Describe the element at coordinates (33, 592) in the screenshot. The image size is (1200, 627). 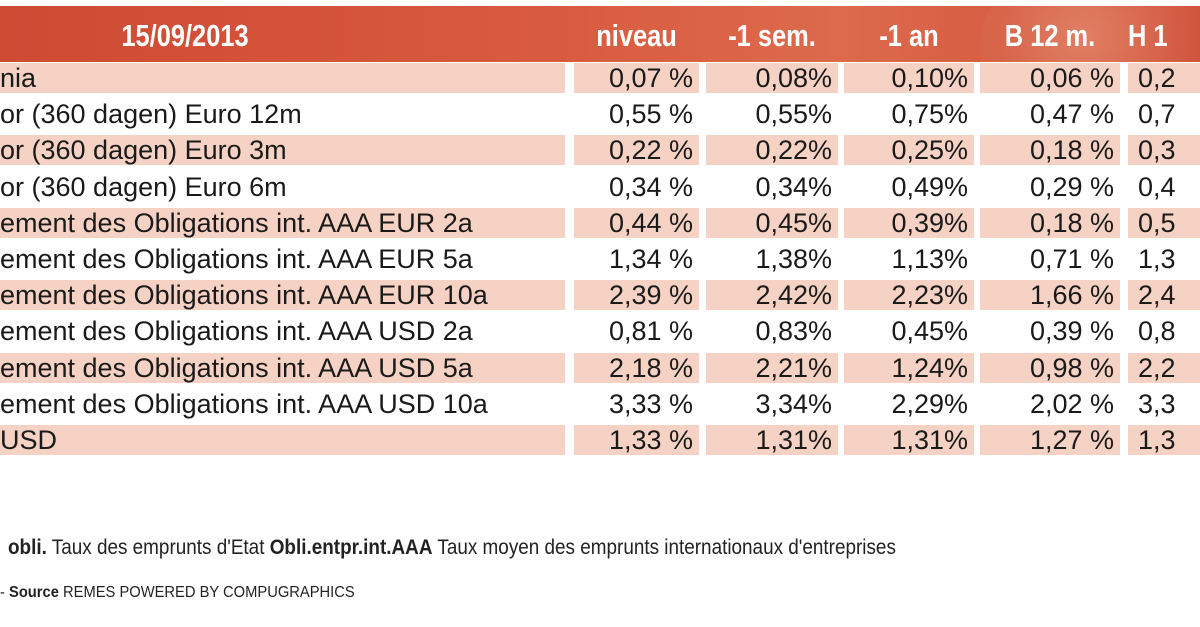
I see `source-label: Source` at that location.